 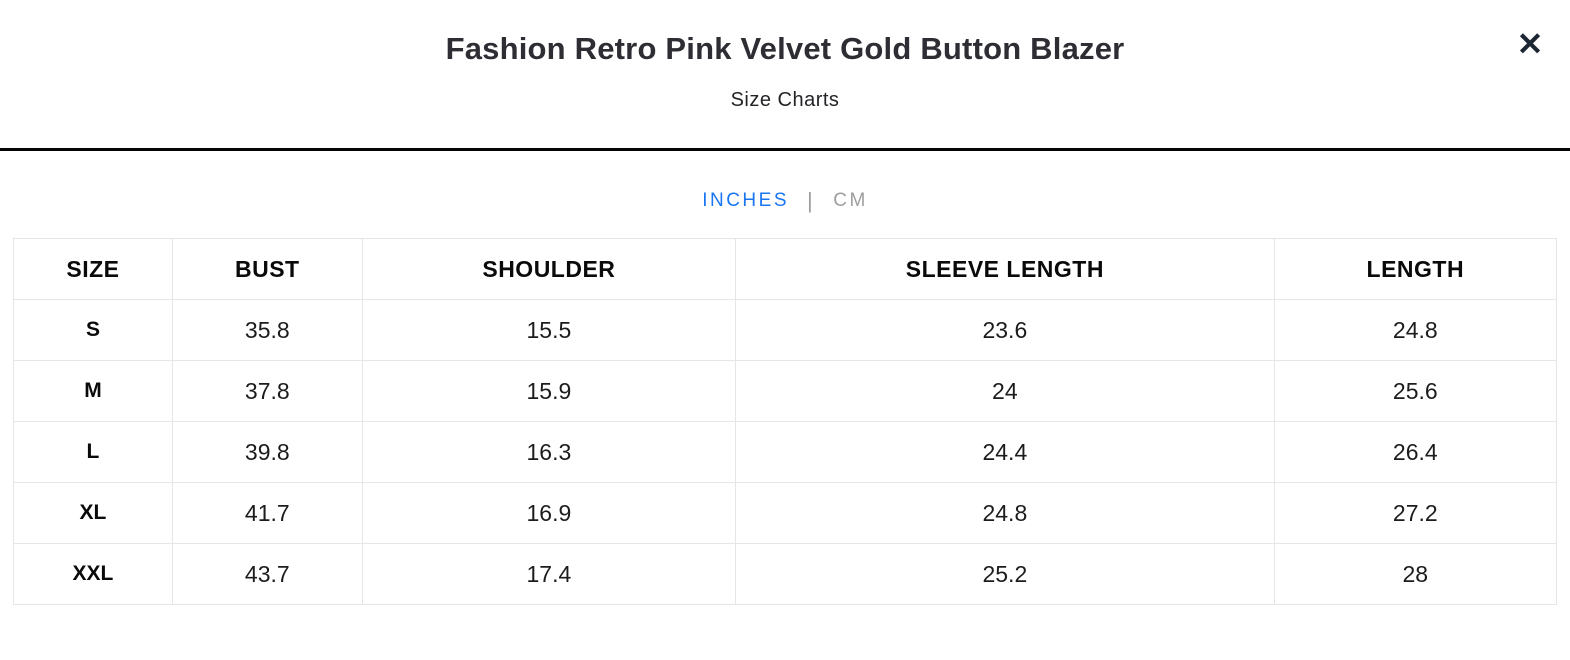 I want to click on measurement-cell: 37.8, so click(x=267, y=391).